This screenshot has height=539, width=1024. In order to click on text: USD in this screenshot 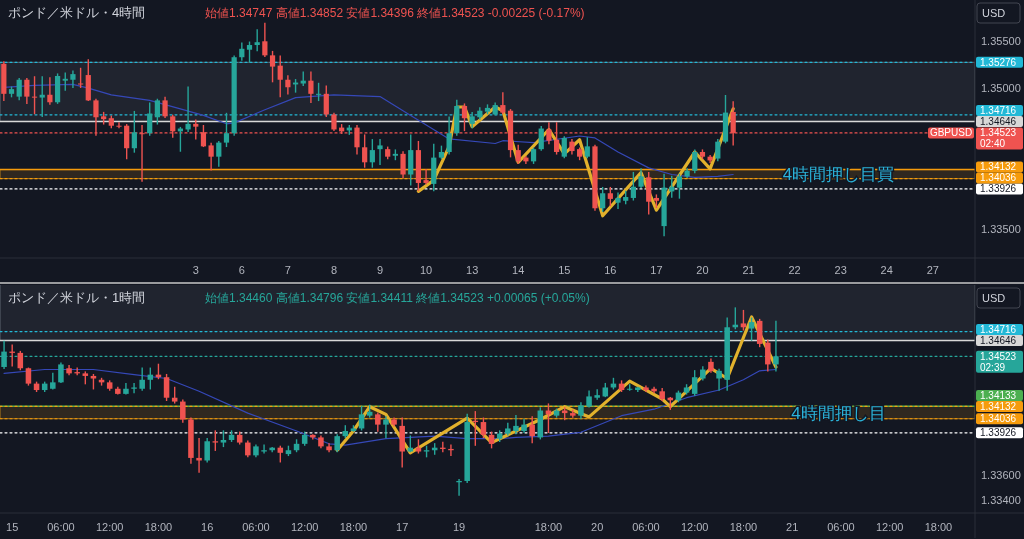, I will do `click(994, 298)`.